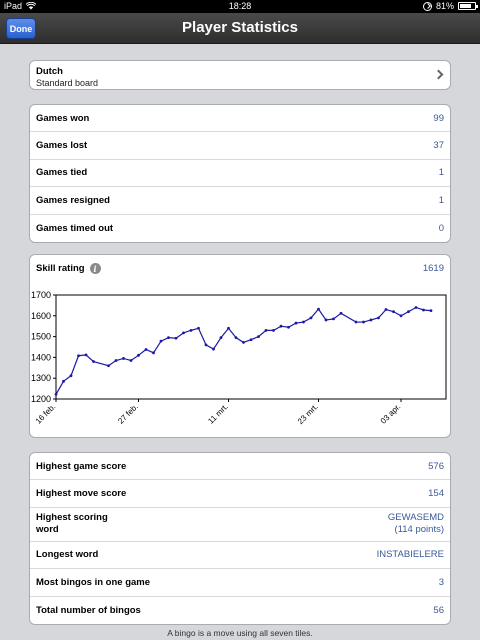 The image size is (480, 640). Describe the element at coordinates (415, 518) in the screenshot. I see `highest-word: GEWASEMD` at that location.